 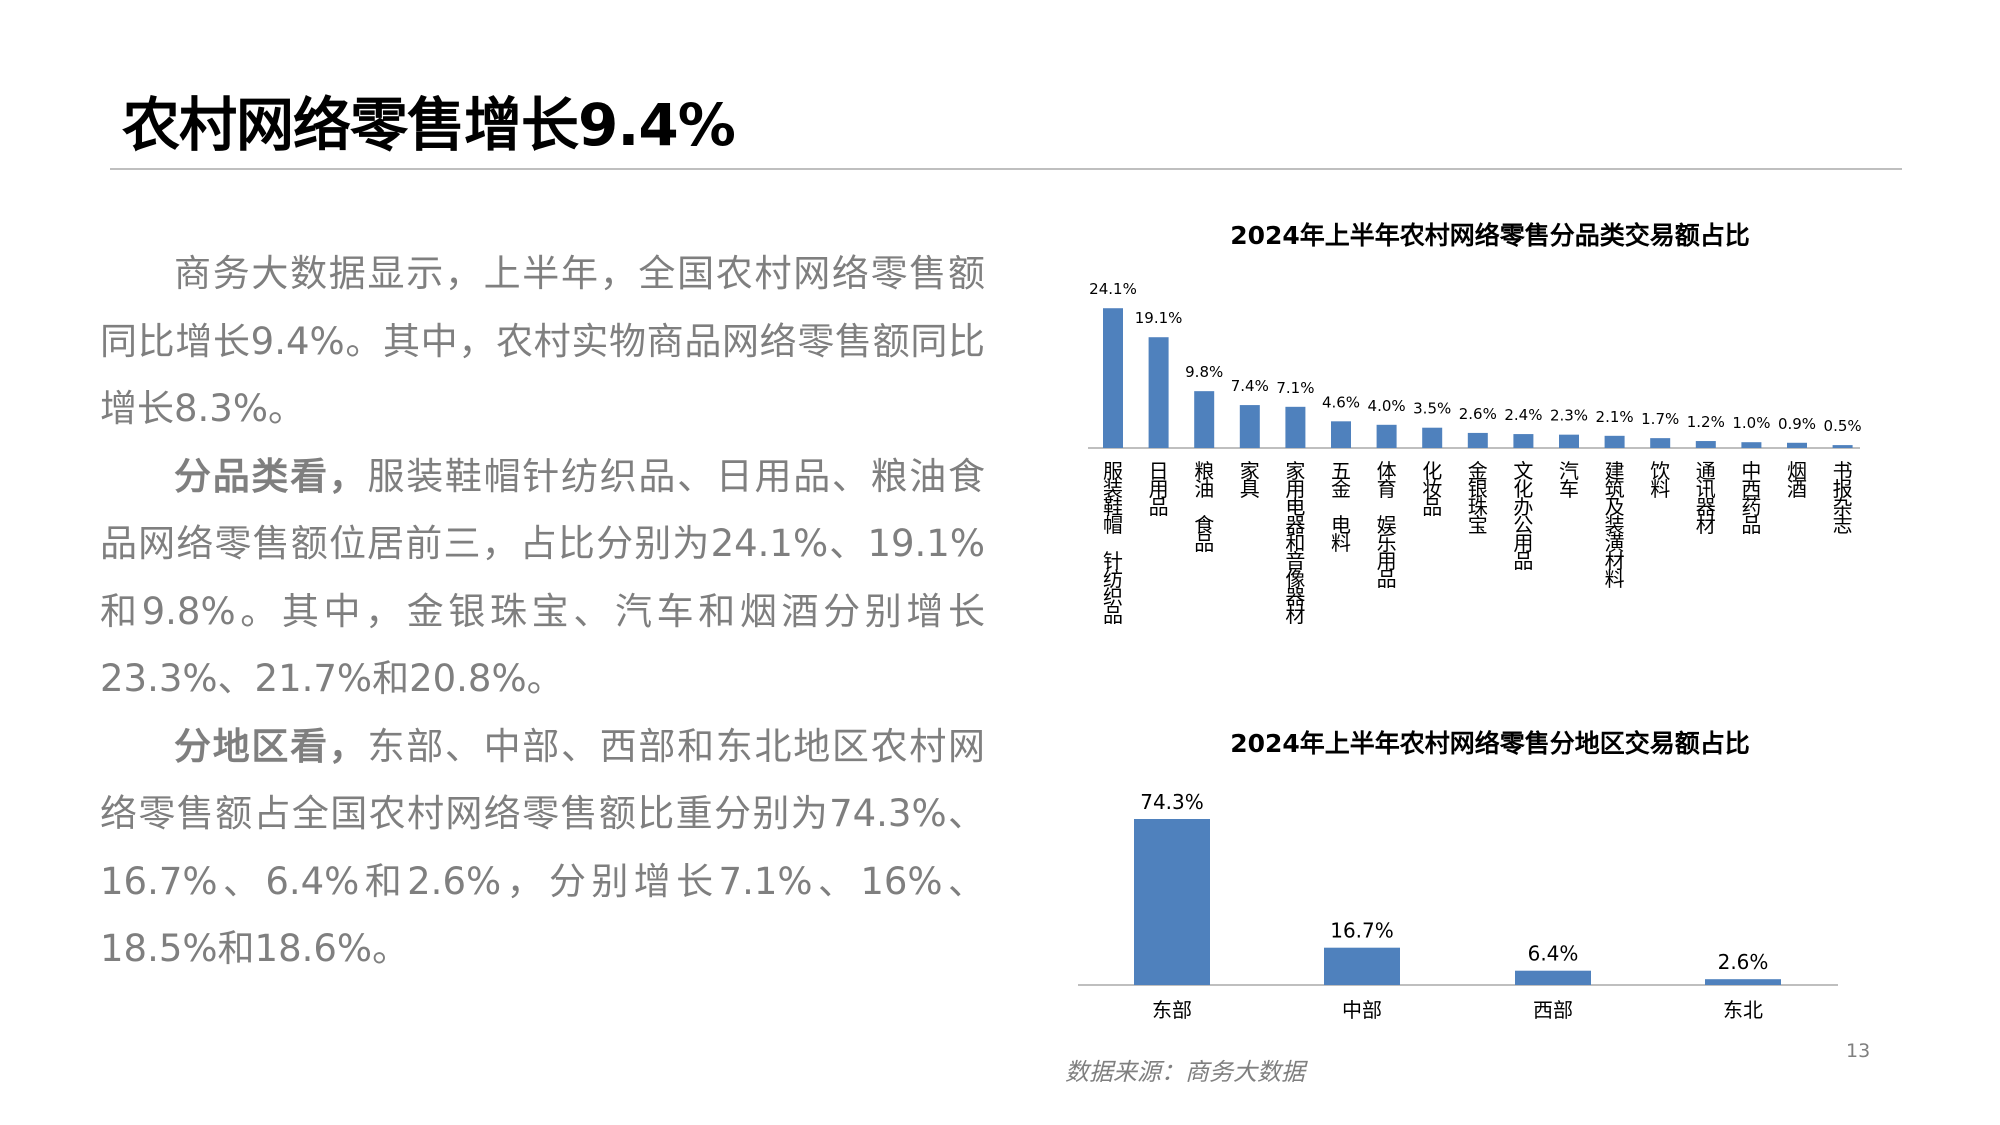 I want to click on category-value-label: 1.7%, so click(x=1660, y=419).